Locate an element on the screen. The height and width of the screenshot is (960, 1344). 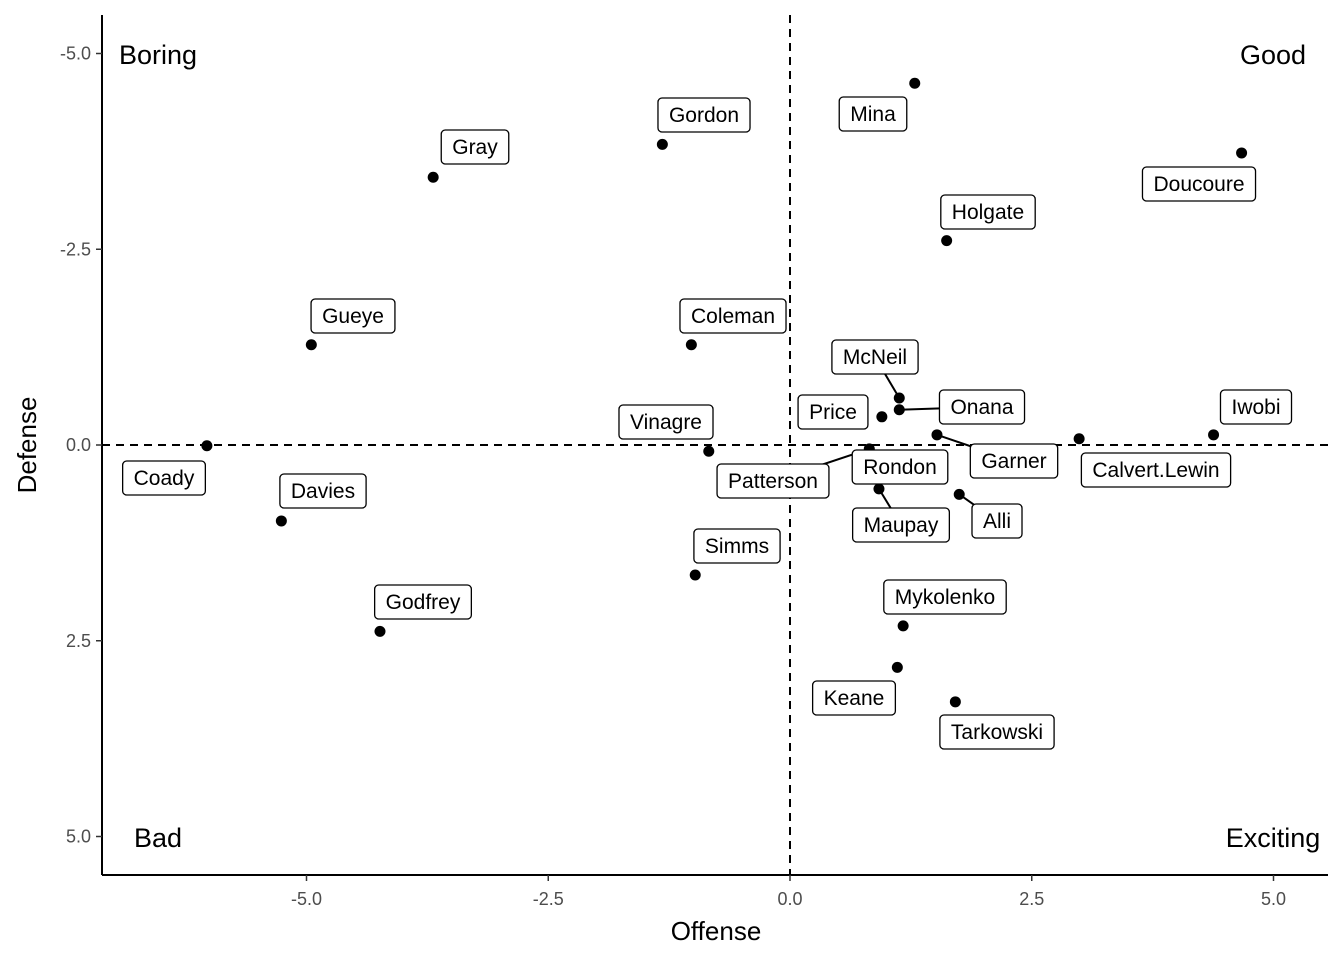
point-label-text: Calvert.Lewin is located at coordinates (1155, 470).